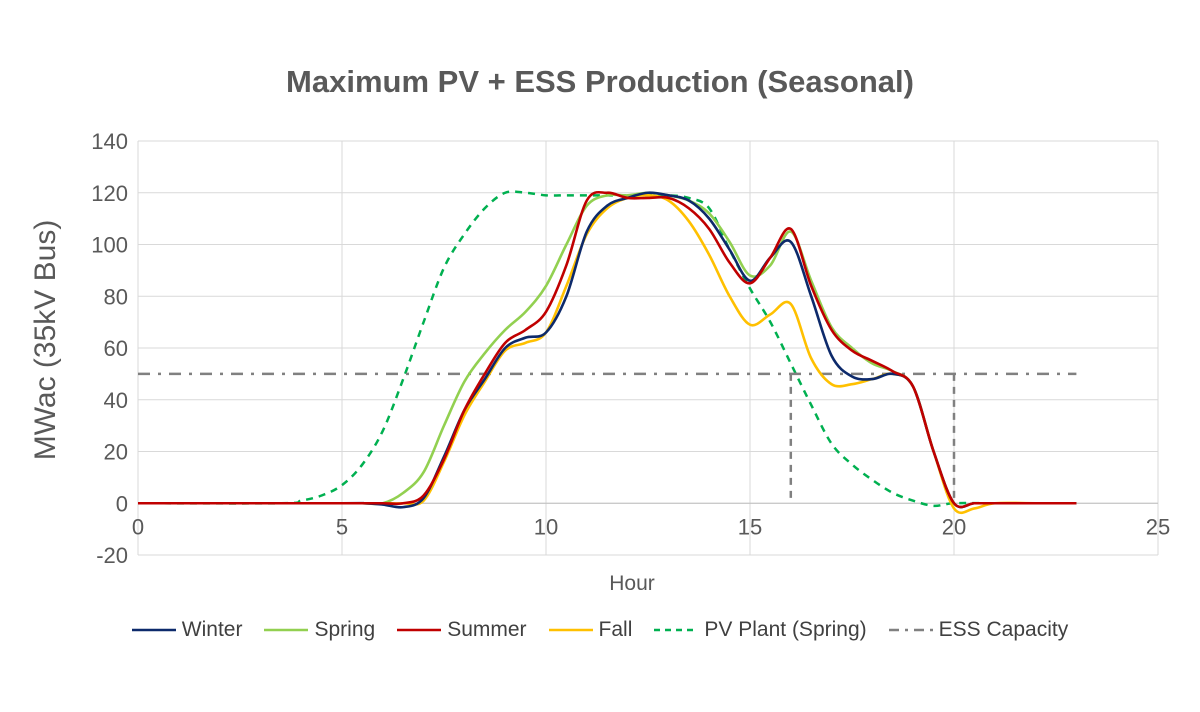 The width and height of the screenshot is (1200, 712). Describe the element at coordinates (342, 526) in the screenshot. I see `x-tick-label: 5` at that location.